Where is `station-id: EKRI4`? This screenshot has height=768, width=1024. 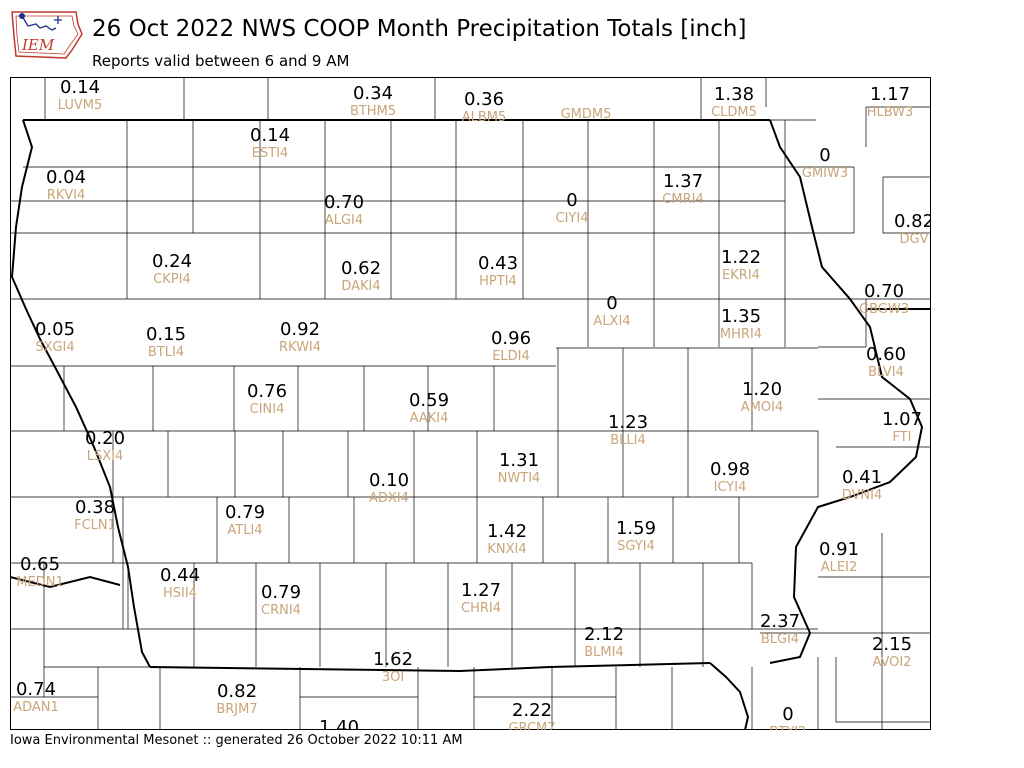 station-id: EKRI4 is located at coordinates (741, 275).